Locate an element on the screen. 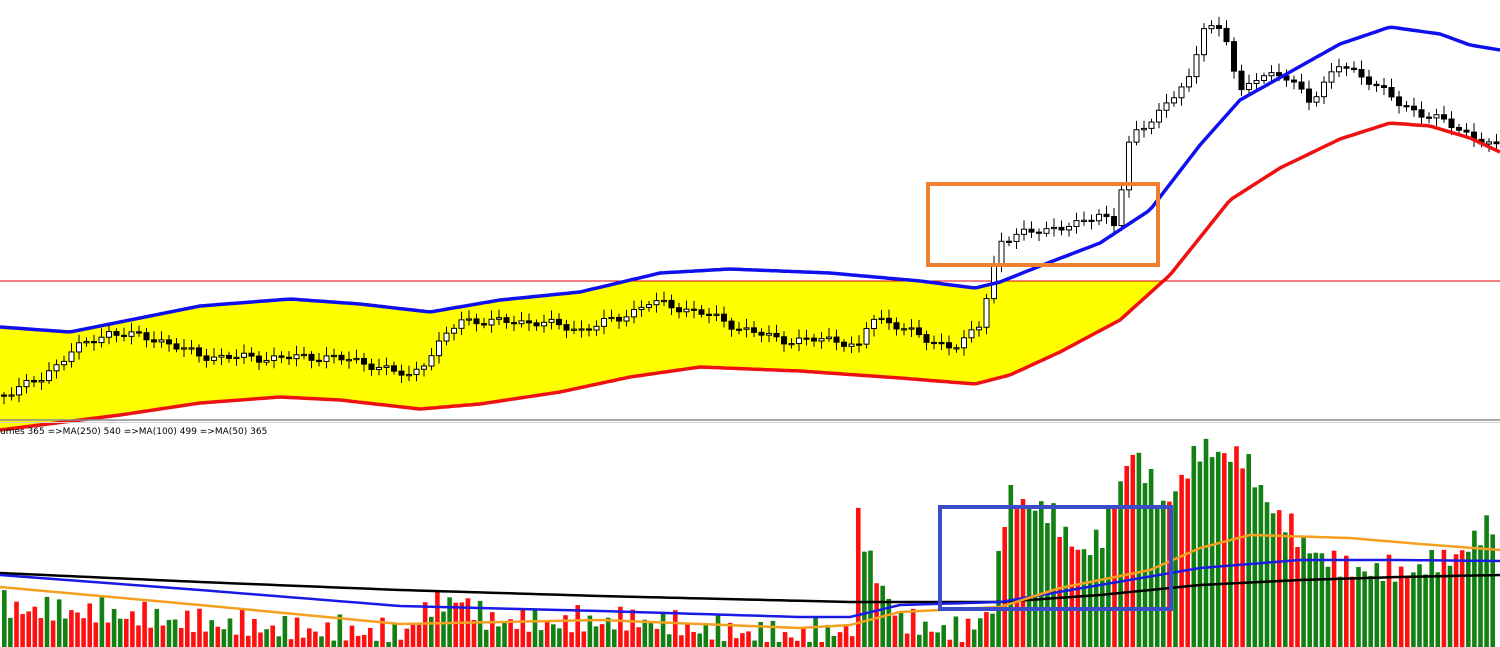  ma50-line is located at coordinates (750, 581).